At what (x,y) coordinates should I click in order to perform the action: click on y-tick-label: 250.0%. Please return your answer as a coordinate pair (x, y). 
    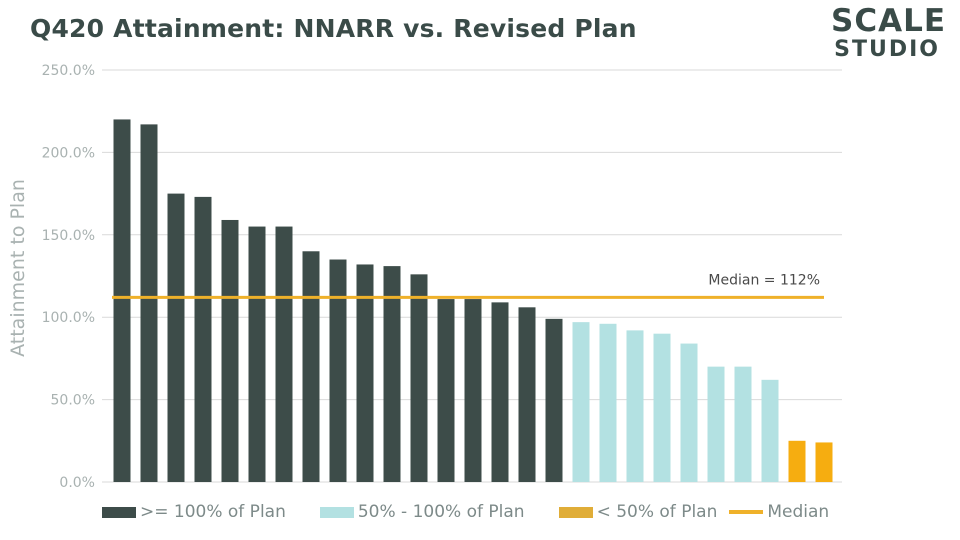
    Looking at the image, I should click on (68, 71).